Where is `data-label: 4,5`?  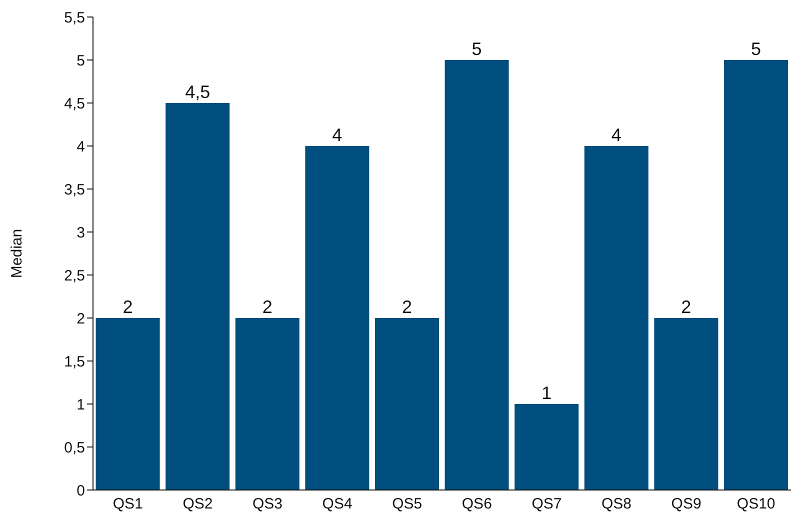 data-label: 4,5 is located at coordinates (197, 92).